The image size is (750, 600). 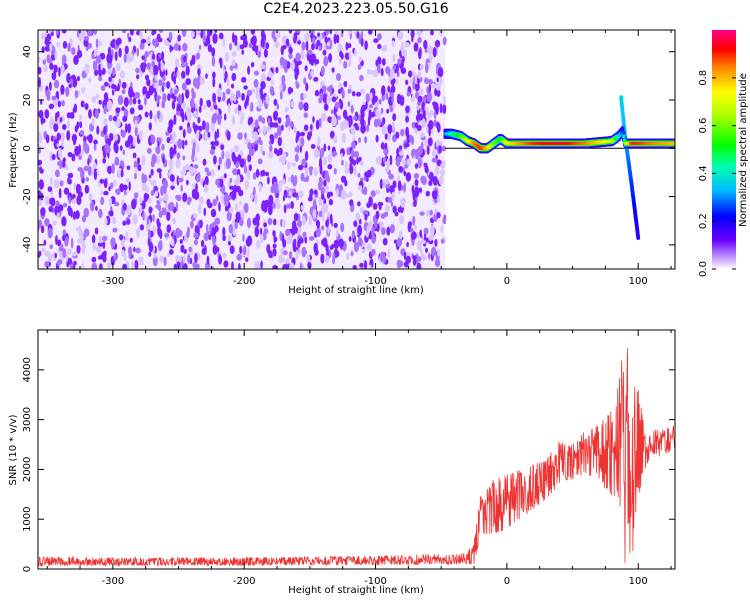 I want to click on colorbar-tick-label: 0.8, so click(x=703, y=78).